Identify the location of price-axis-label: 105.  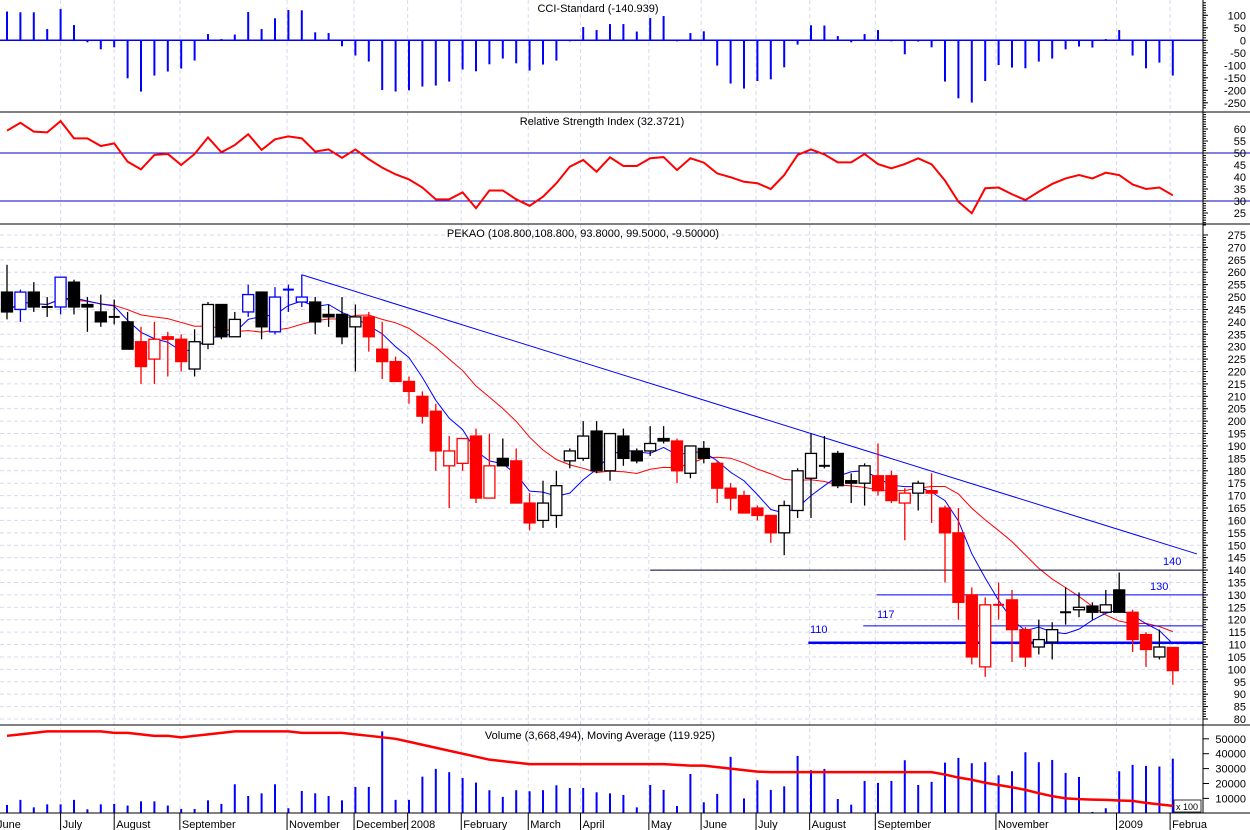
(1237, 658).